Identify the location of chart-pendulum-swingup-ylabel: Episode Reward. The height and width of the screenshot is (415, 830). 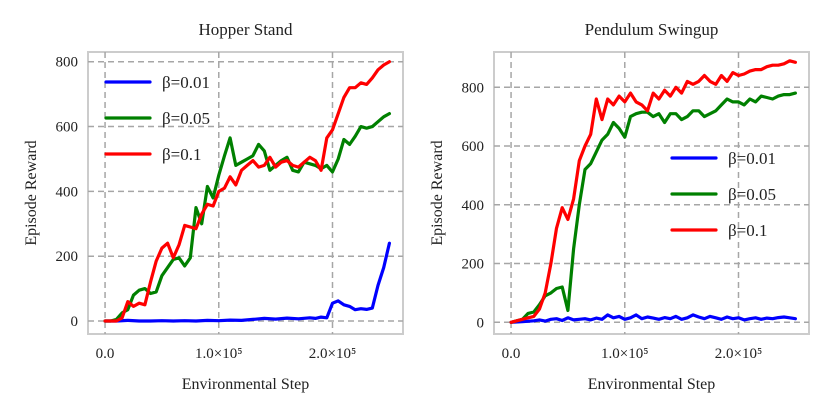
(437, 192).